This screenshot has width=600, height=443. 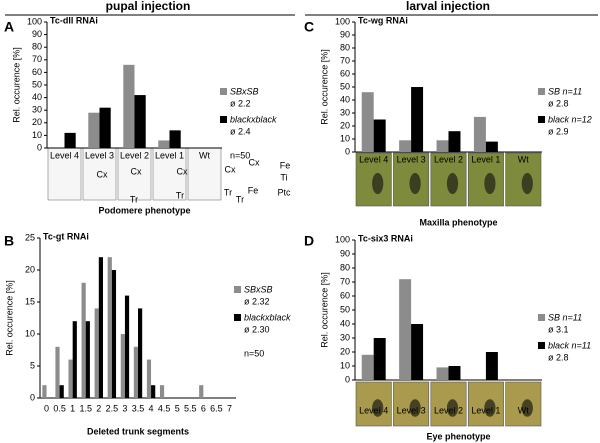 What do you see at coordinates (164, 408) in the screenshot?
I see `x-tick-label: 4.5` at bounding box center [164, 408].